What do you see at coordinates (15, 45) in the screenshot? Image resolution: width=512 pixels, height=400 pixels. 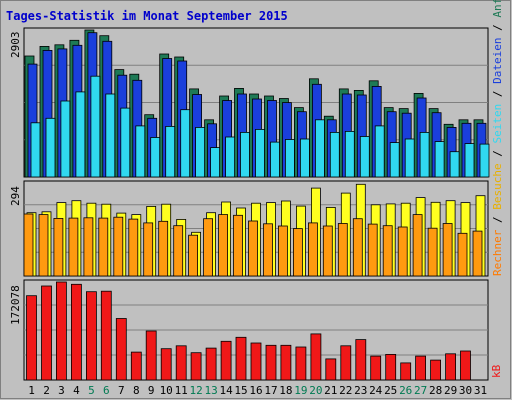 I see `y-max-label-top: 2903` at bounding box center [15, 45].